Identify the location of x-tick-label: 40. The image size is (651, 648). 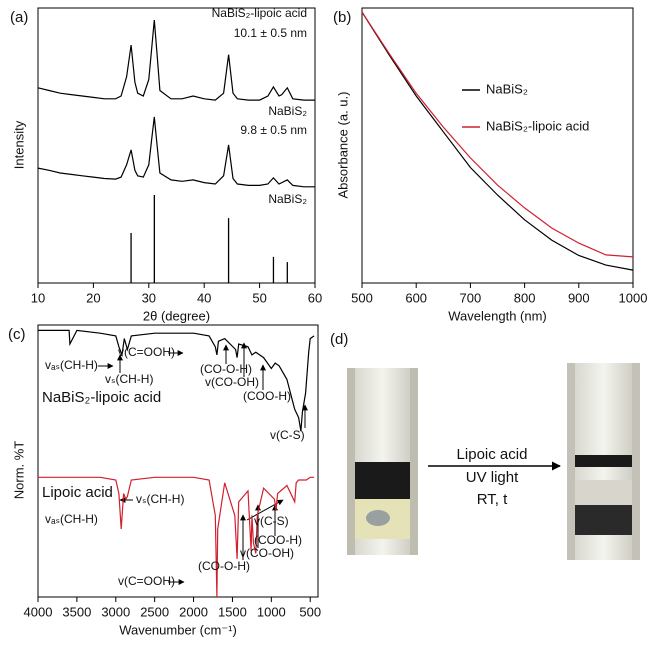
(204, 297).